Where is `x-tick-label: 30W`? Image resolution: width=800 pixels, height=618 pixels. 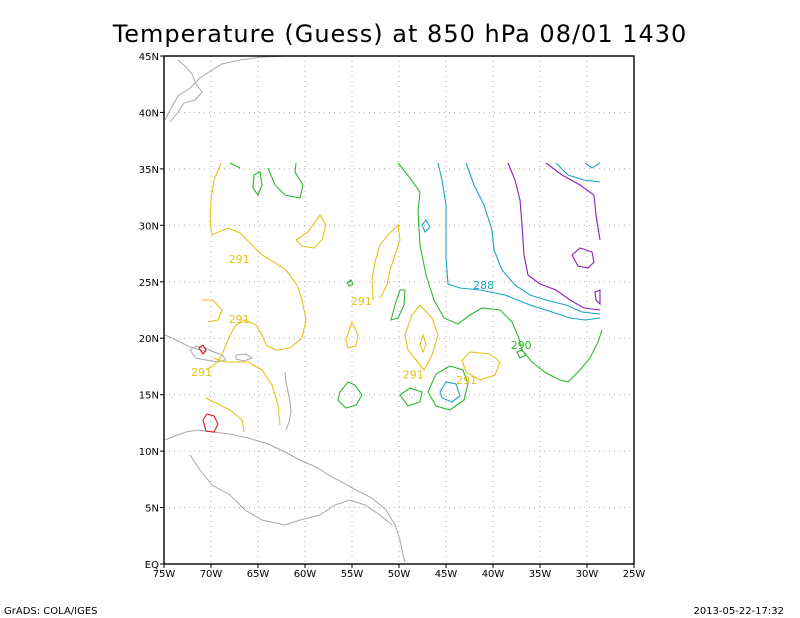
x-tick-label: 30W is located at coordinates (587, 574).